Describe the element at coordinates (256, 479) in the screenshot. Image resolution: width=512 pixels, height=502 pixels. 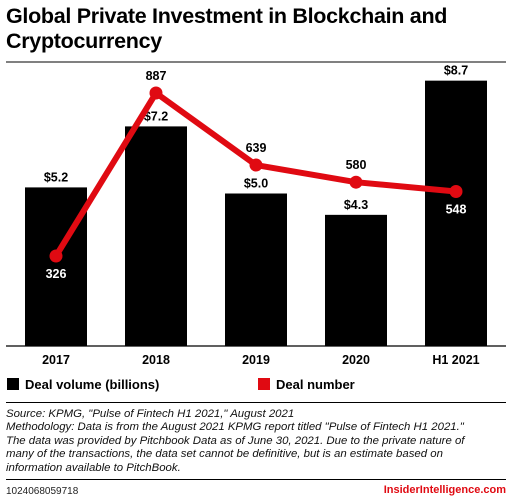
I see `footer-divider` at that location.